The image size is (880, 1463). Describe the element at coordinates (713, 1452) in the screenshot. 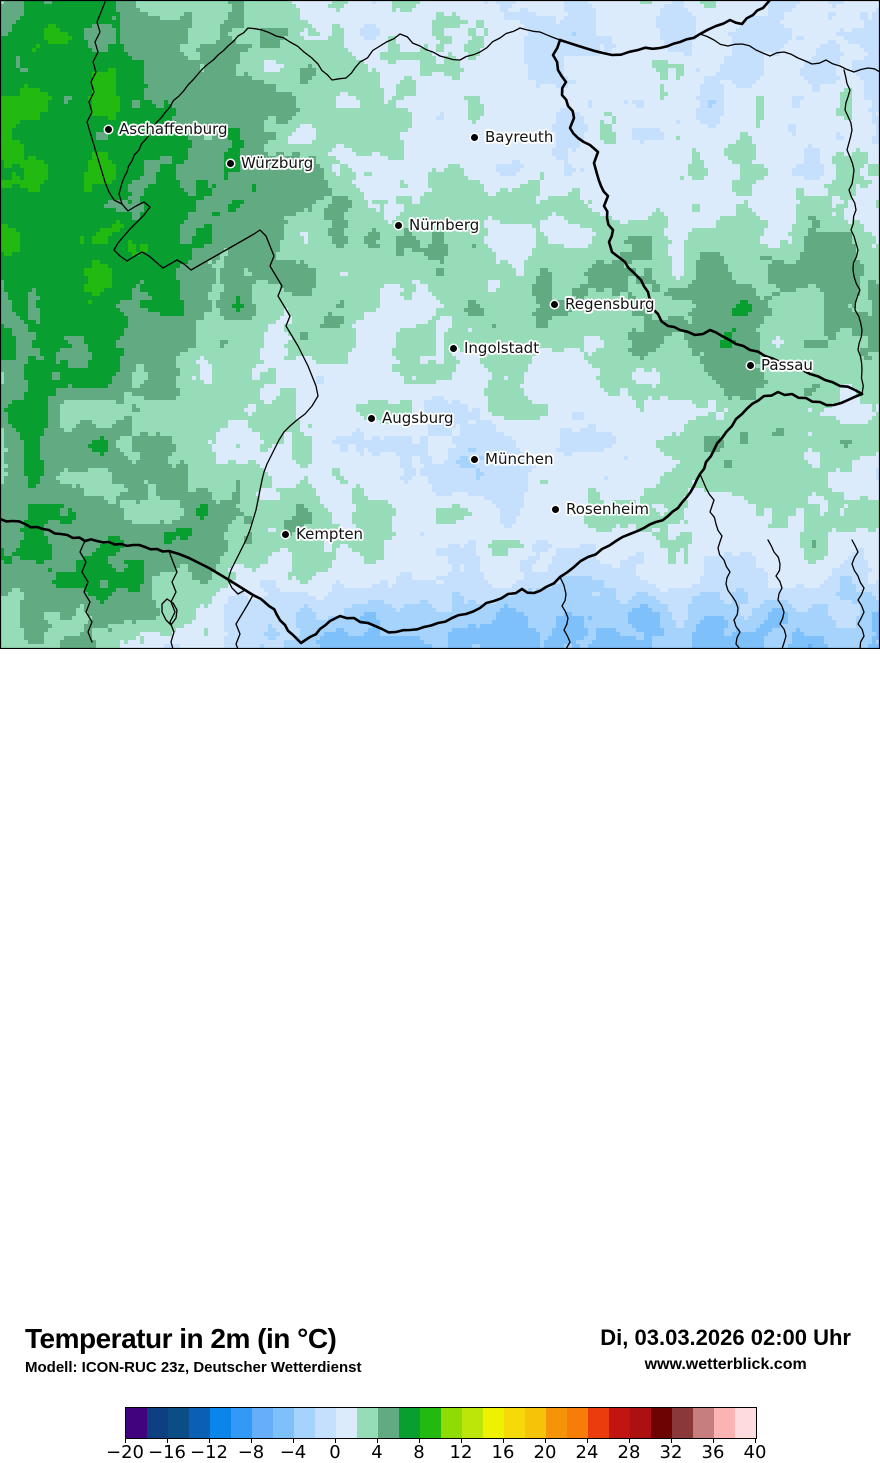

I see `colorbar-tick-label: 36` at that location.